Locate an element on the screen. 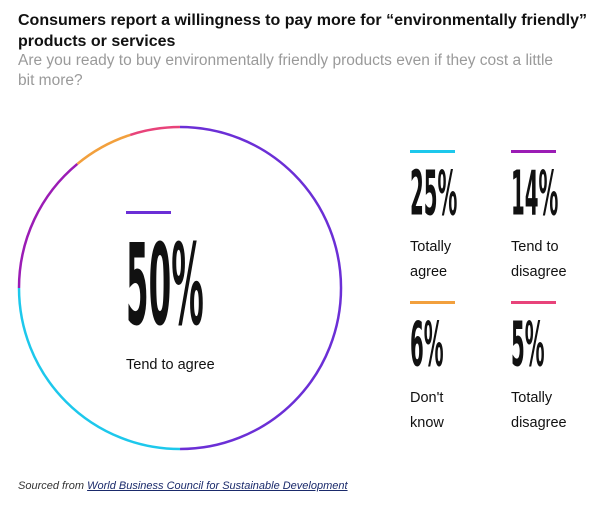 This screenshot has width=599, height=507. source-prefix: Sourced from is located at coordinates (51, 486).